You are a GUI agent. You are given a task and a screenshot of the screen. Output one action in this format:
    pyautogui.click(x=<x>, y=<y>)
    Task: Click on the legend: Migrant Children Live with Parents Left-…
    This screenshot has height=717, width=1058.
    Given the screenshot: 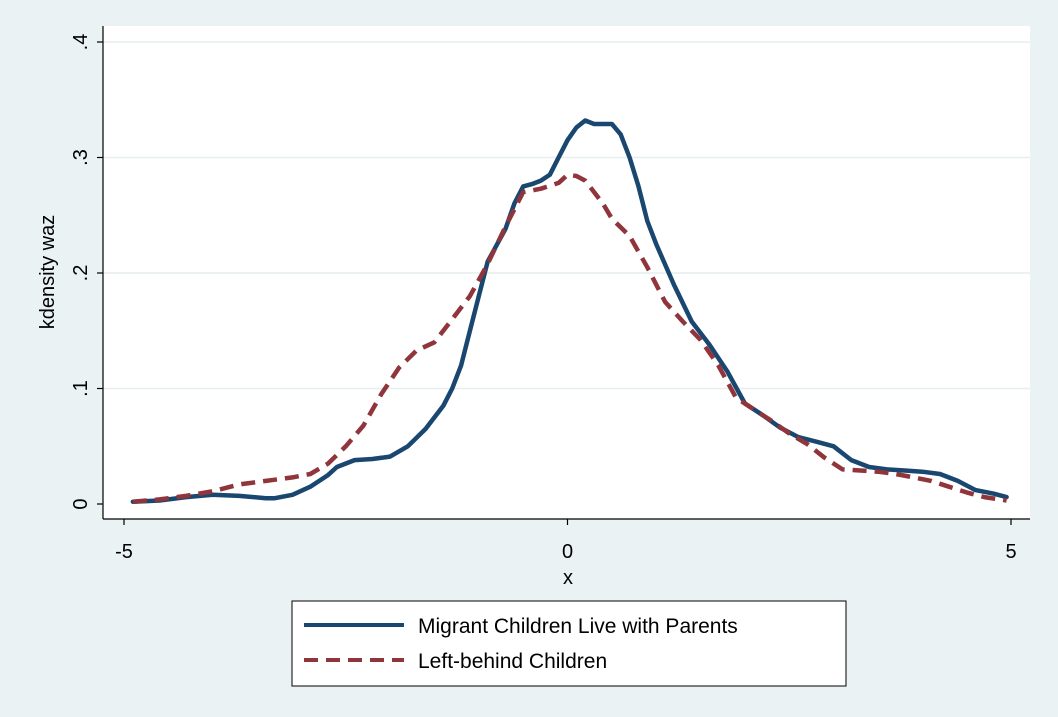 What is the action you would take?
    pyautogui.click(x=569, y=643)
    